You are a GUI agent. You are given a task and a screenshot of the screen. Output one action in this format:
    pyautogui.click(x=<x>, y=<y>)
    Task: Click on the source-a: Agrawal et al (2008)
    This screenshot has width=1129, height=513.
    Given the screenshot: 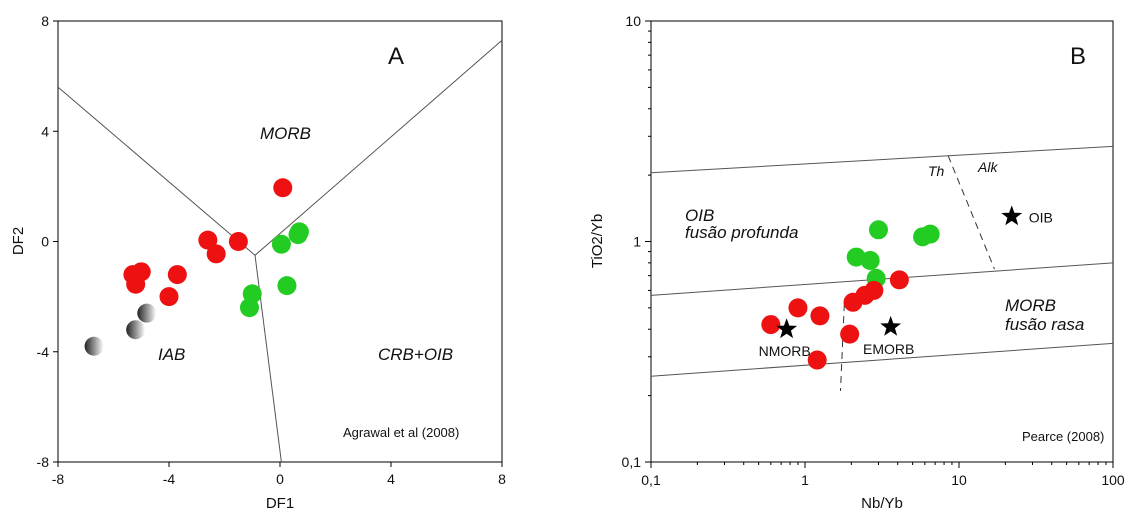 What is the action you would take?
    pyautogui.click(x=401, y=432)
    